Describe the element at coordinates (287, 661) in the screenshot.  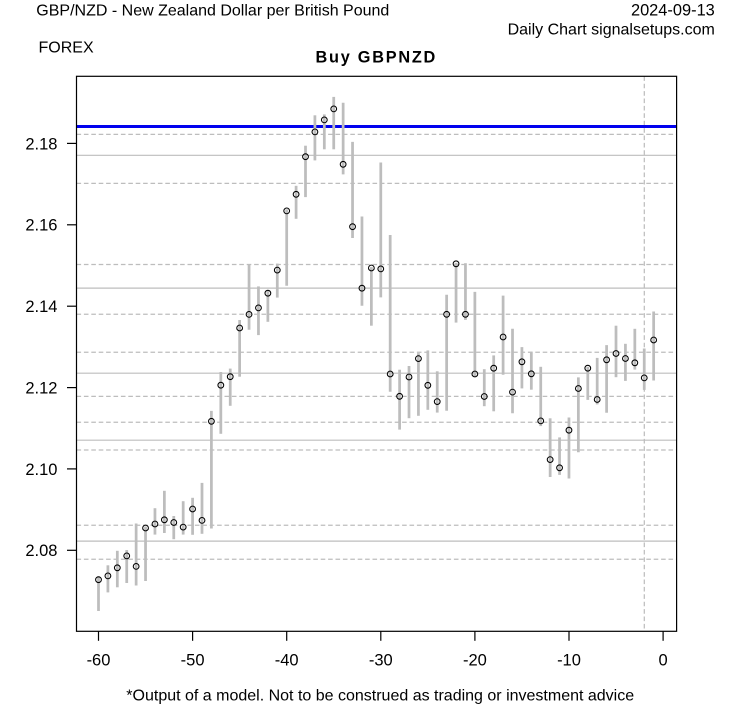
I see `svg-text: -40` at that location.